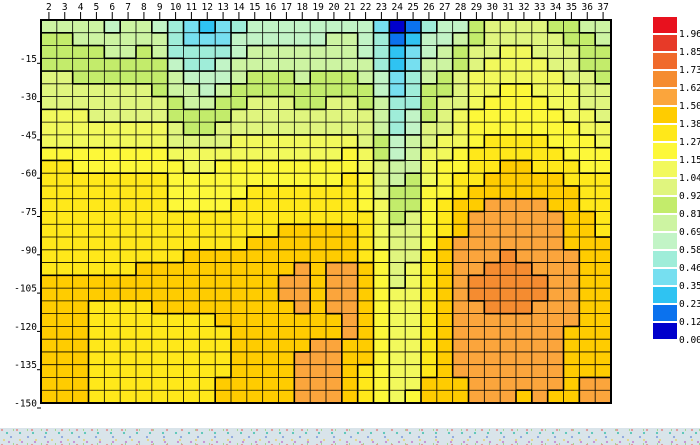 Image resolution: width=700 pixels, height=445 pixels. I want to click on x-tick-label: 25, so click(412, 7).